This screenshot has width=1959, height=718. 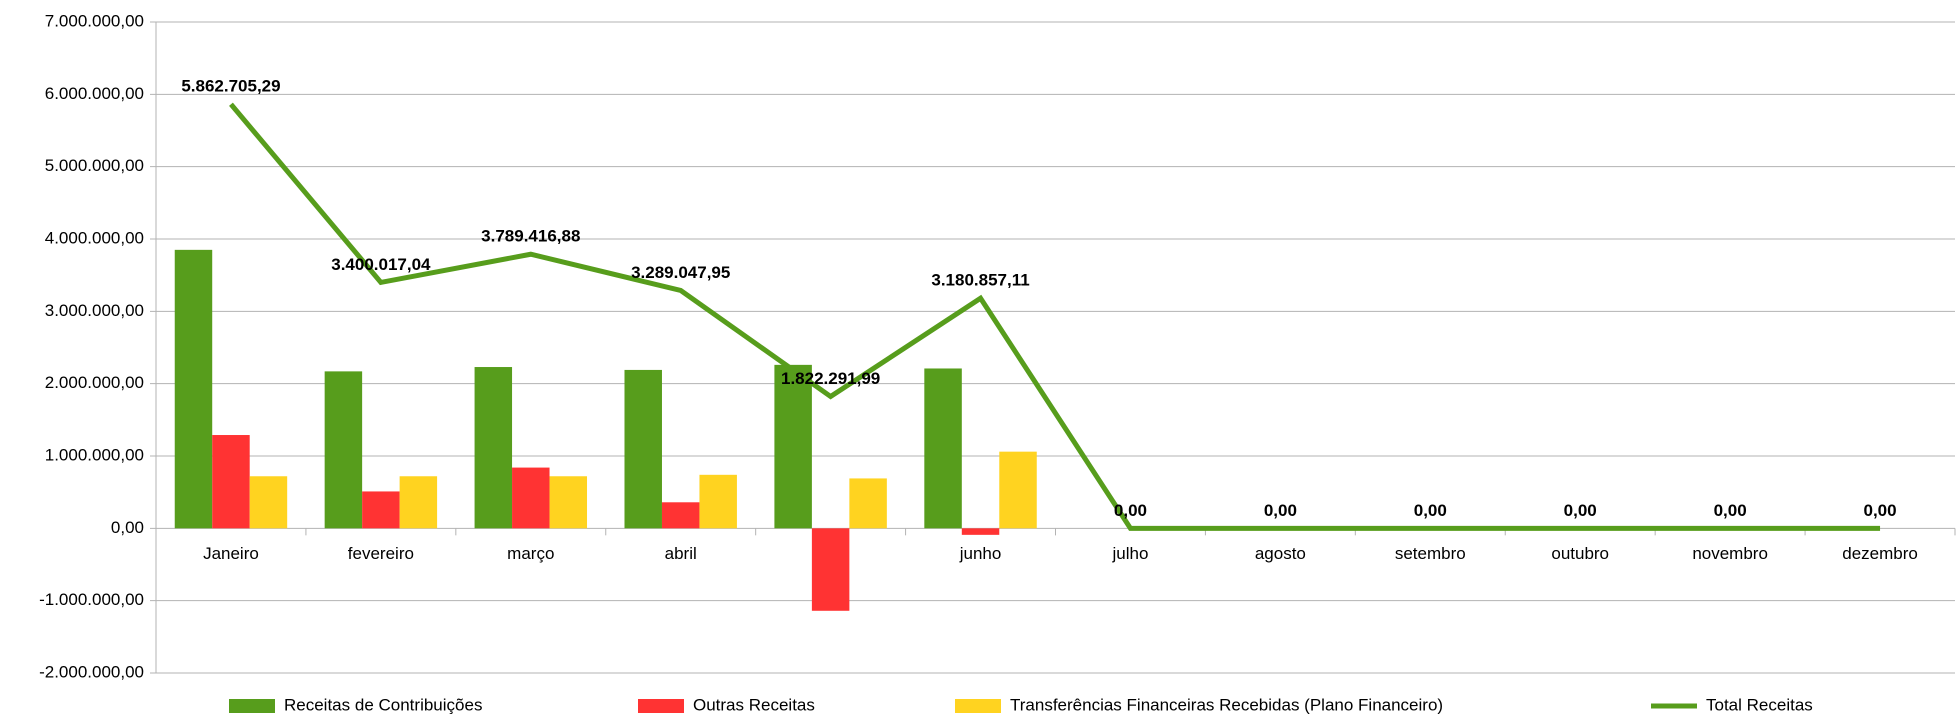 I want to click on y-tick-label: 7.000.000,00, so click(x=94, y=20).